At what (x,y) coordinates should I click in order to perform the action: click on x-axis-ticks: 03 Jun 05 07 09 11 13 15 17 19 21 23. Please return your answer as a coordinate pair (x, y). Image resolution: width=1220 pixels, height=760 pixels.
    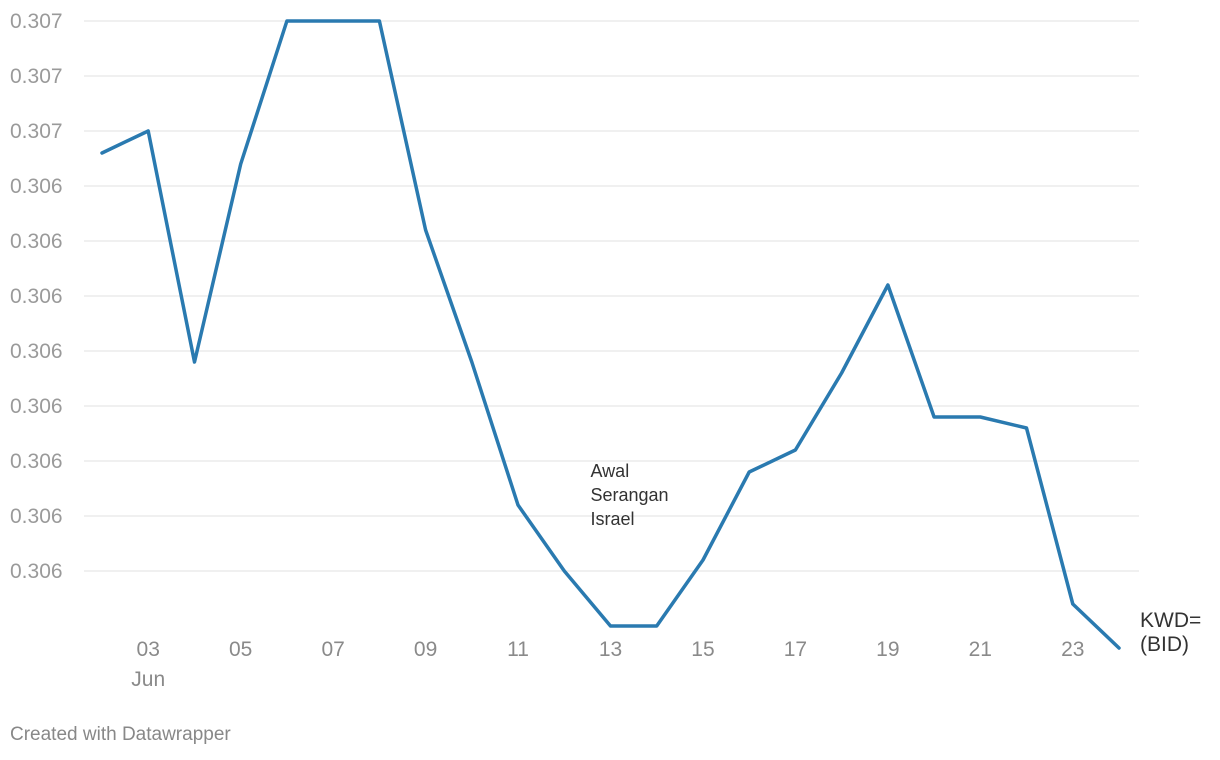
    Looking at the image, I should click on (607, 664).